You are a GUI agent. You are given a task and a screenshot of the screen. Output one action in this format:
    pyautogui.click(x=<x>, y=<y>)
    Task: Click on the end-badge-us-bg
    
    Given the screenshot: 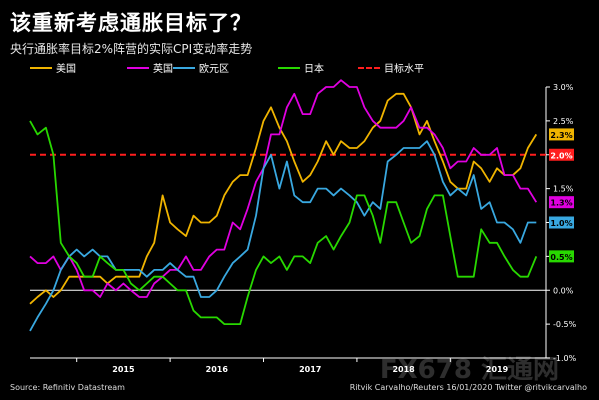 What is the action you would take?
    pyautogui.click(x=561, y=134)
    